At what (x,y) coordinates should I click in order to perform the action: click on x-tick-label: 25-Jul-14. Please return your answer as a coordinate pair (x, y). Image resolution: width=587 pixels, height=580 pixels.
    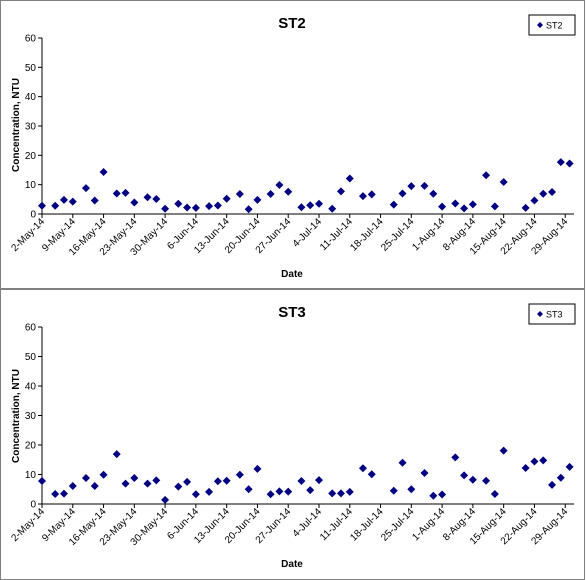
    Looking at the image, I should click on (398, 525).